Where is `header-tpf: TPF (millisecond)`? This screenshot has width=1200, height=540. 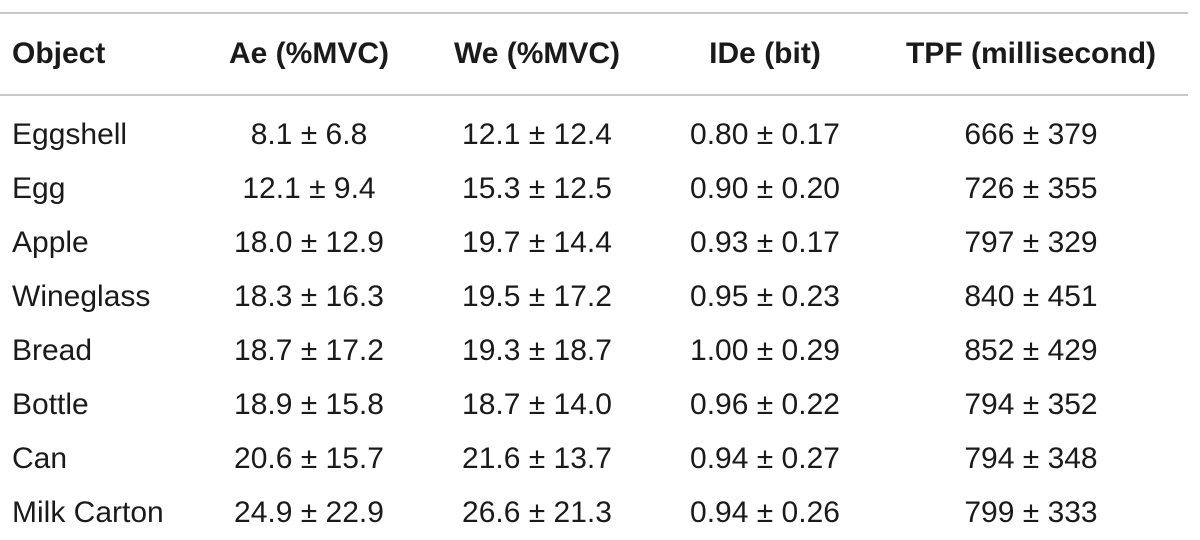
header-tpf: TPF (millisecond) is located at coordinates (1031, 53).